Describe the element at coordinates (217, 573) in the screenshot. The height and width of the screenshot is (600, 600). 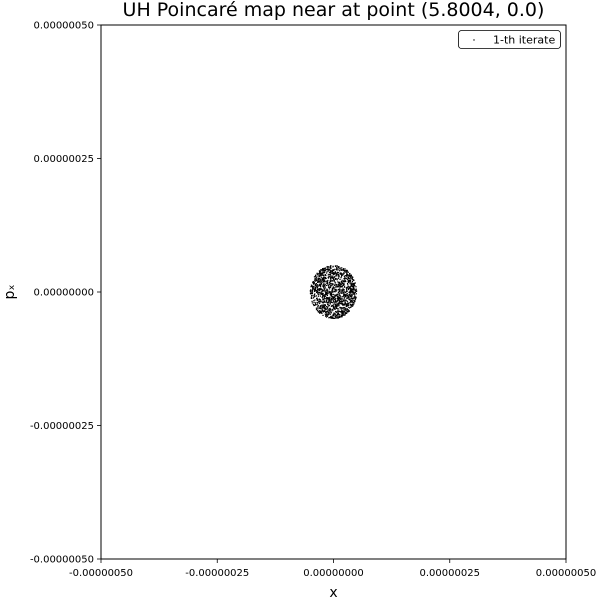
I see `x-tick-label: -0.00000025` at that location.